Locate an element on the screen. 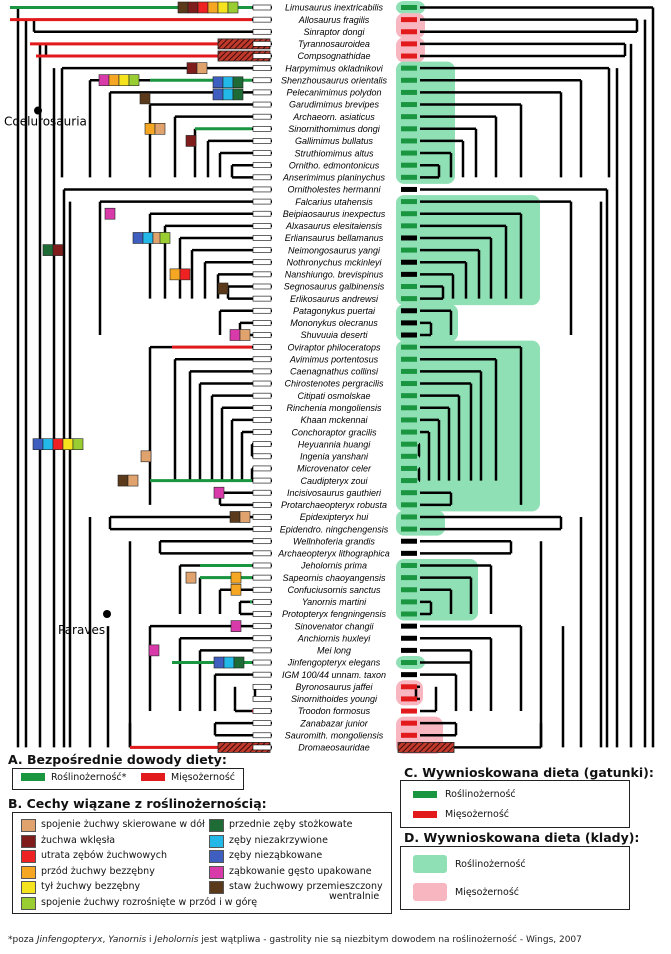  taxon-name: Epidexipteryx hui is located at coordinates (335, 517).